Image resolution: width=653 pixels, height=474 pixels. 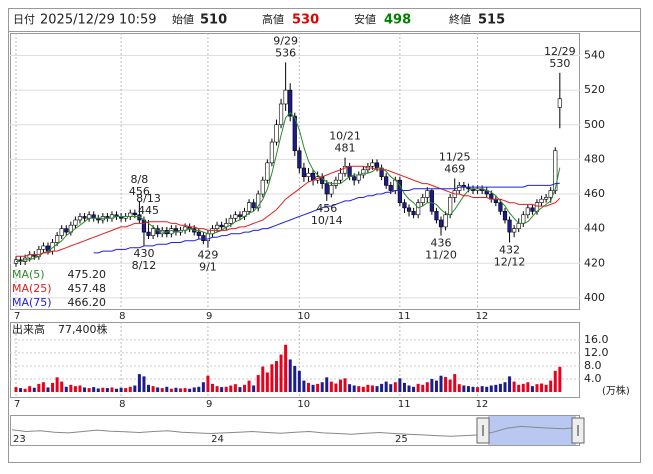 What do you see at coordinates (83, 329) in the screenshot?
I see `volume-current: 77,400株` at bounding box center [83, 329].